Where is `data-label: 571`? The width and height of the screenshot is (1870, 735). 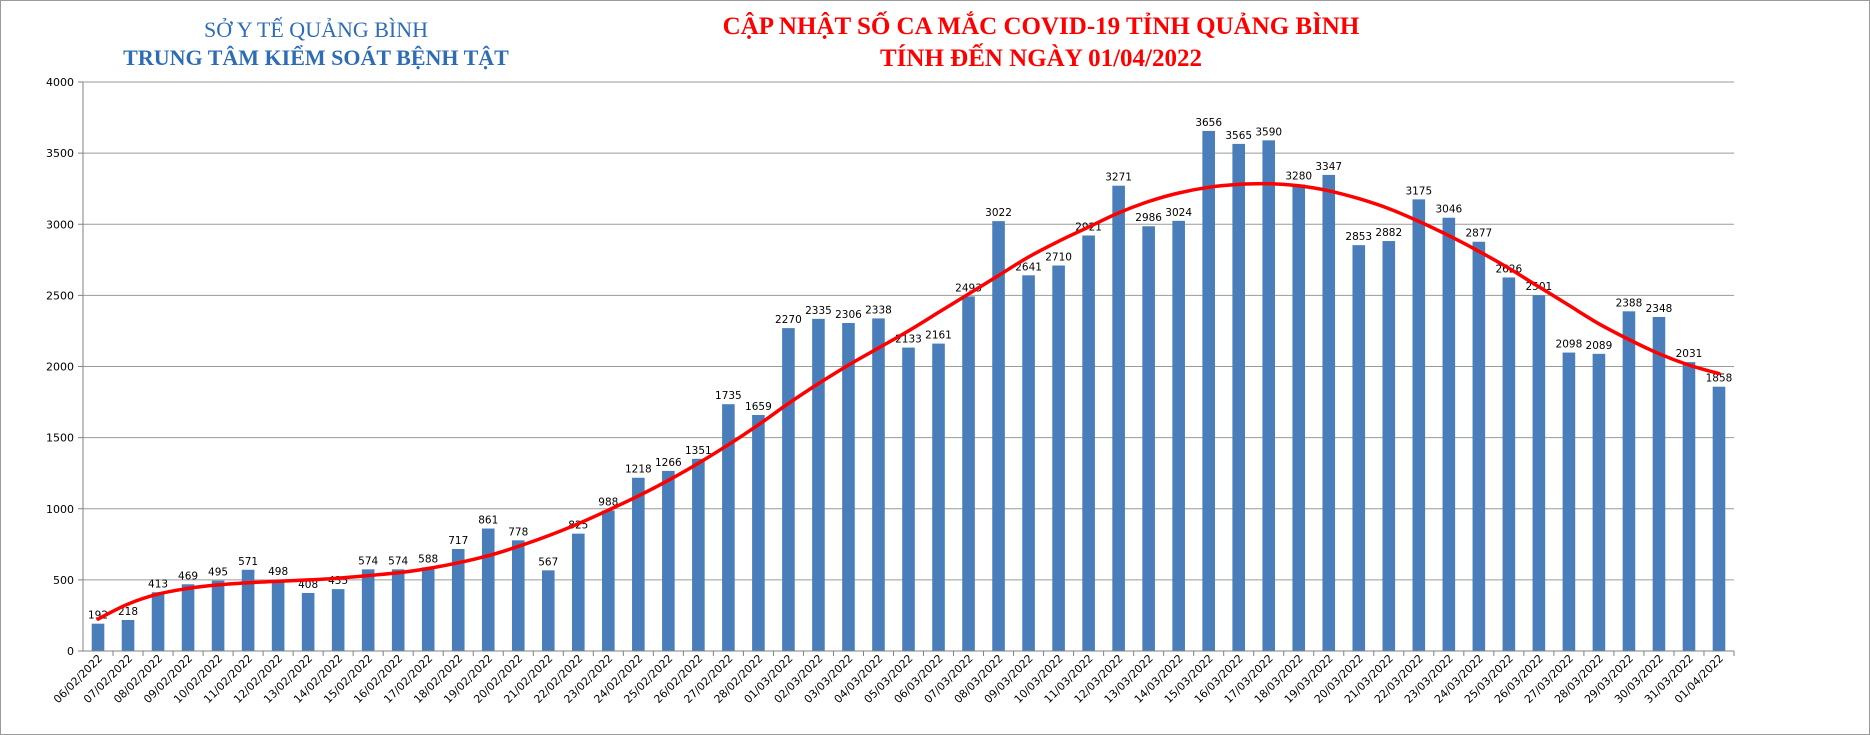 data-label: 571 is located at coordinates (248, 562).